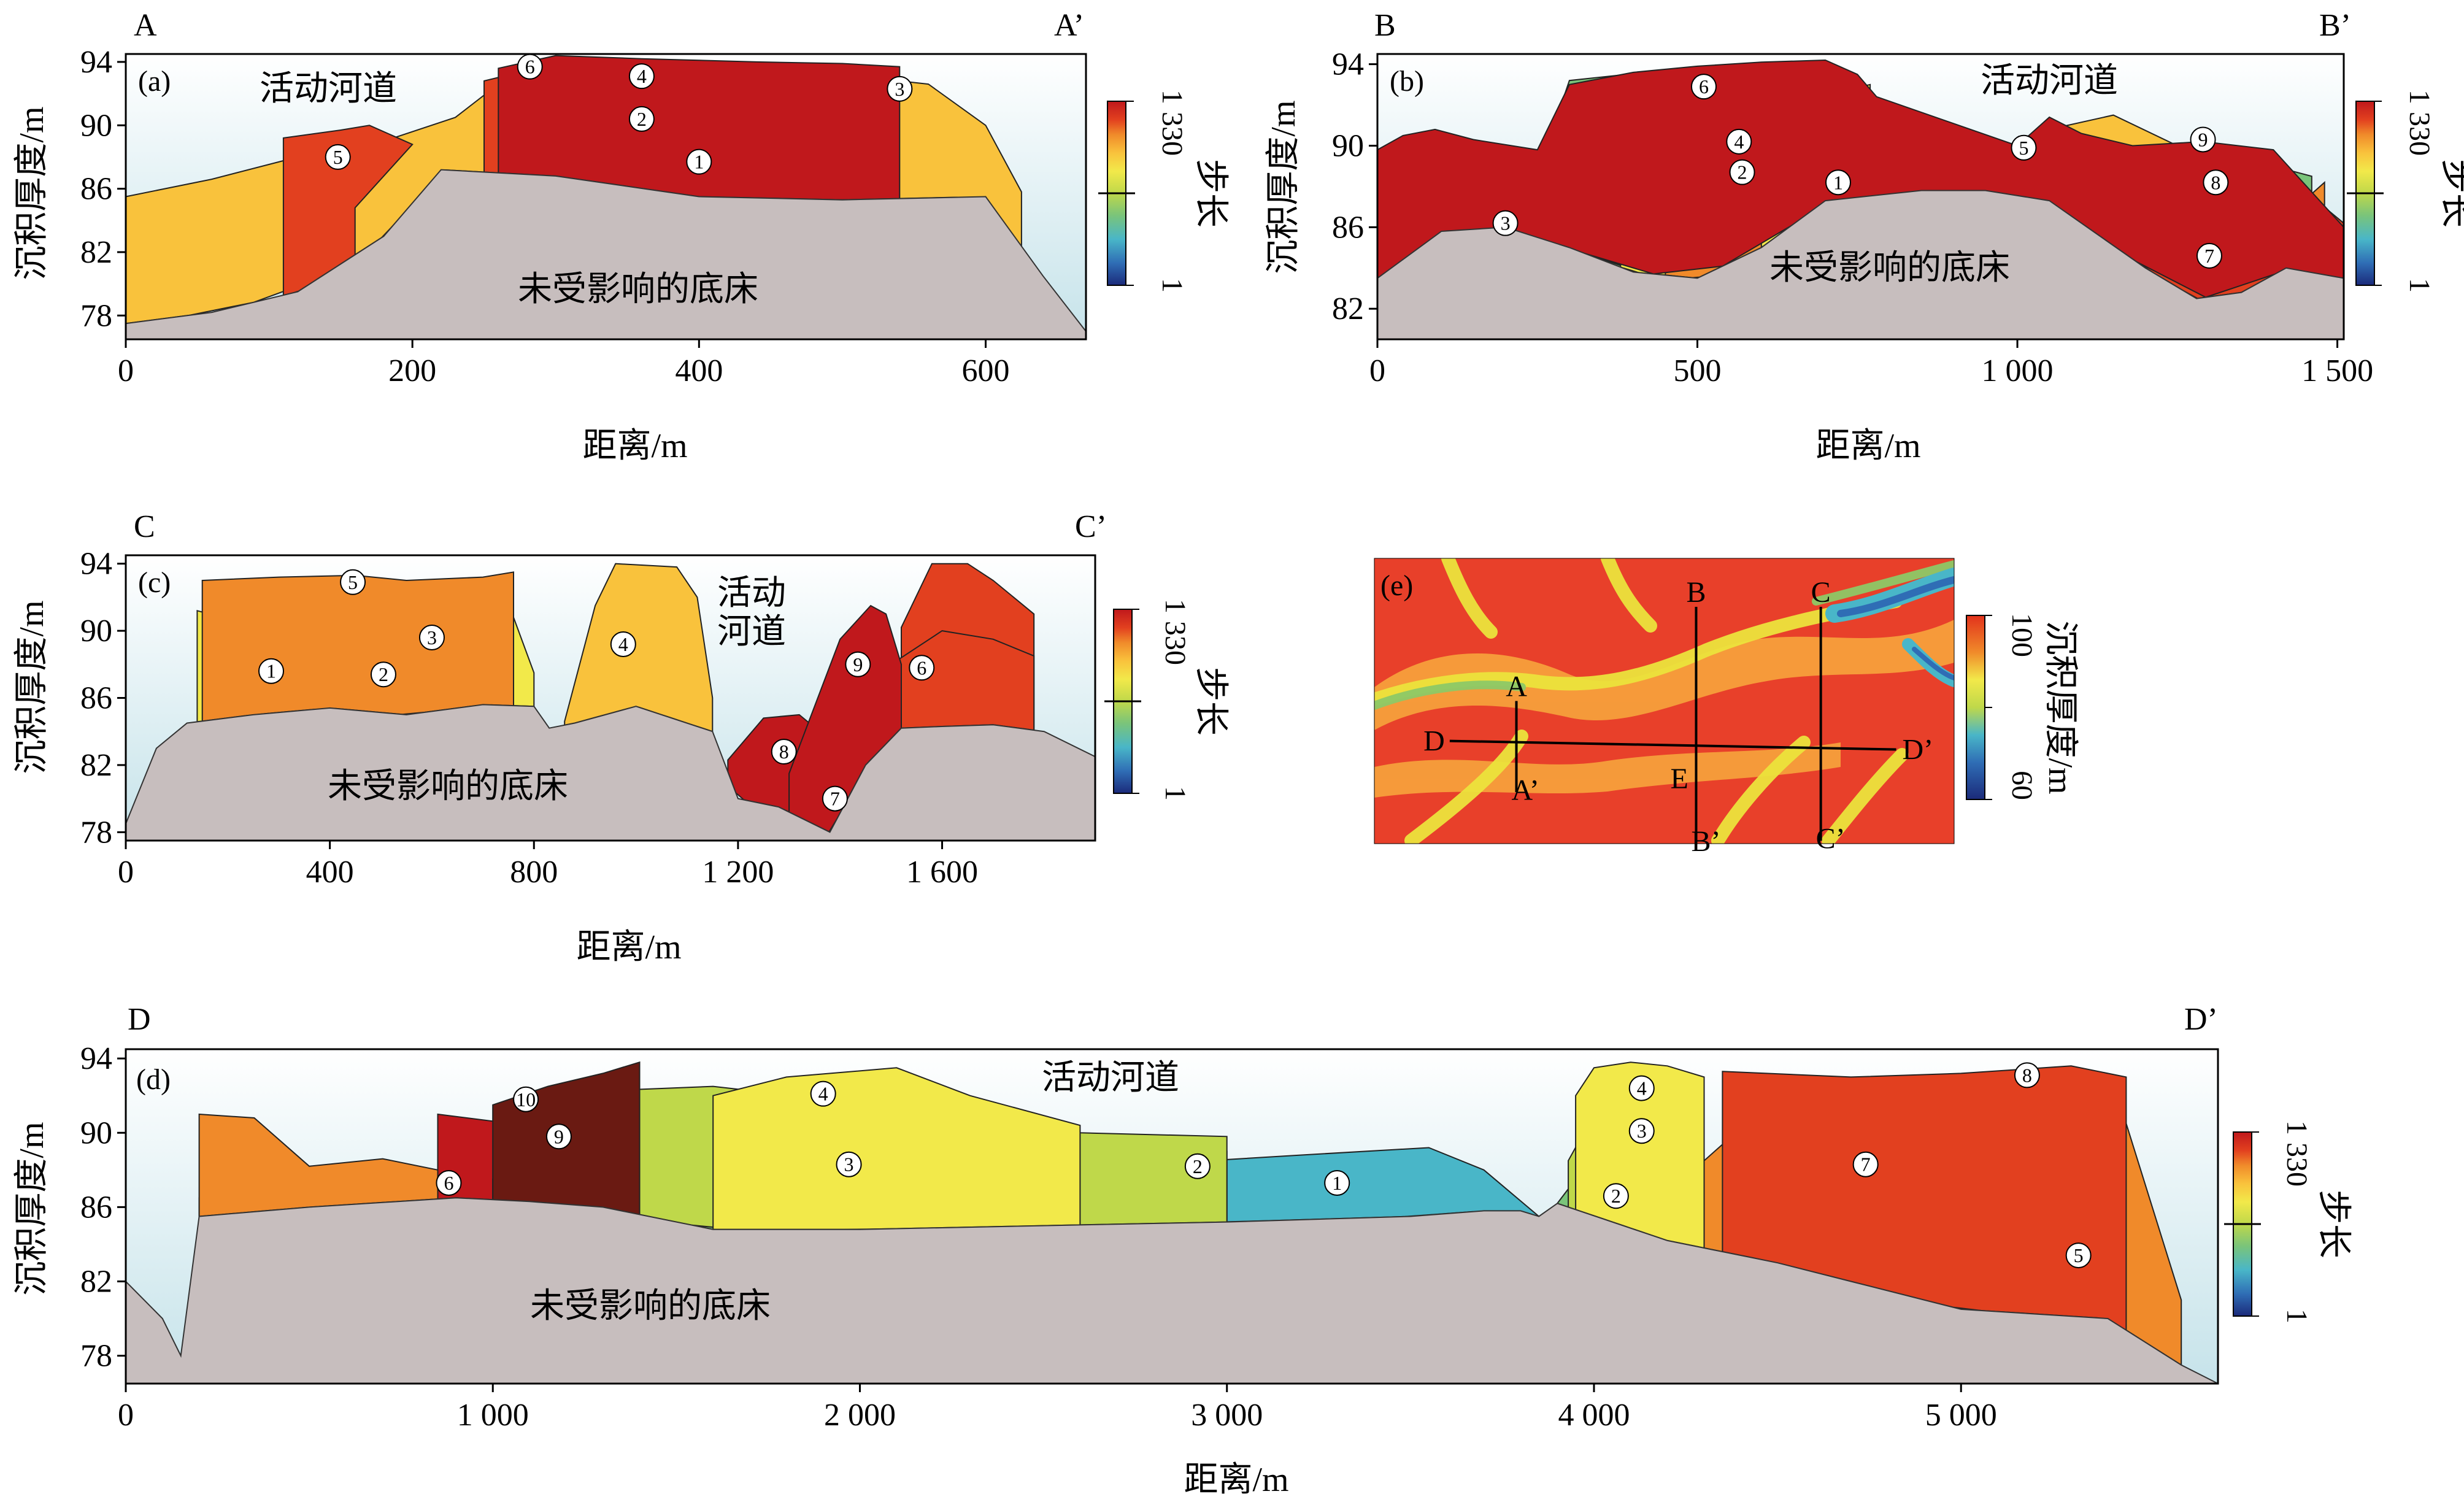  What do you see at coordinates (96, 125) in the screenshot?
I see `y-tick-label-a: 90` at bounding box center [96, 125].